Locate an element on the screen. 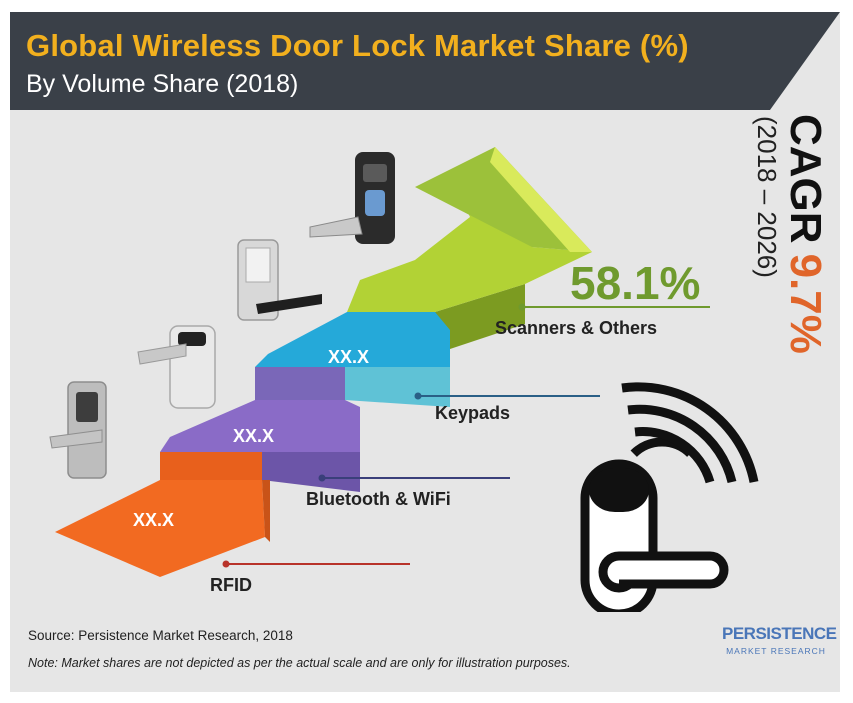 This screenshot has height=703, width=853. callout-bluetooth-wifi: Bluetooth & WiFi is located at coordinates (408, 491).